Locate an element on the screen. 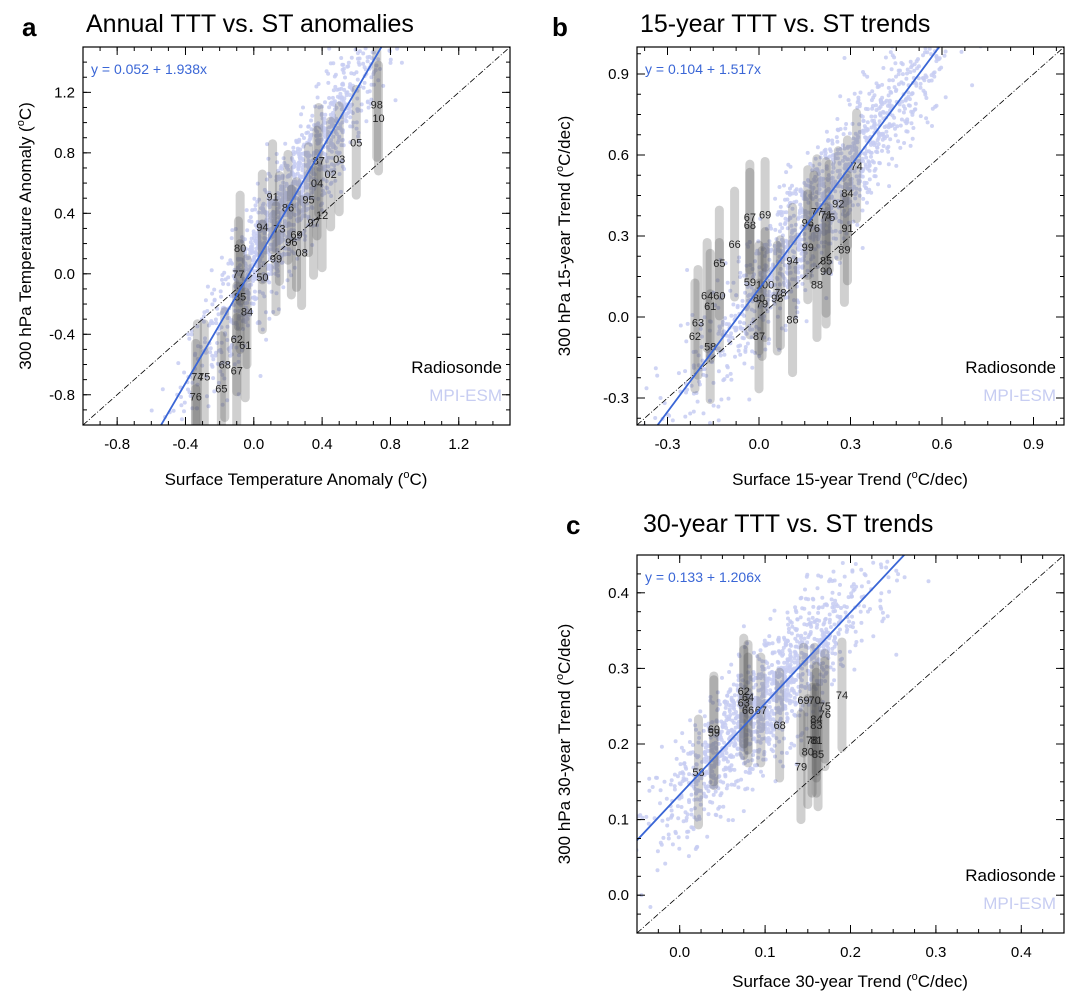  x-tick-label: -0.8 is located at coordinates (117, 444).